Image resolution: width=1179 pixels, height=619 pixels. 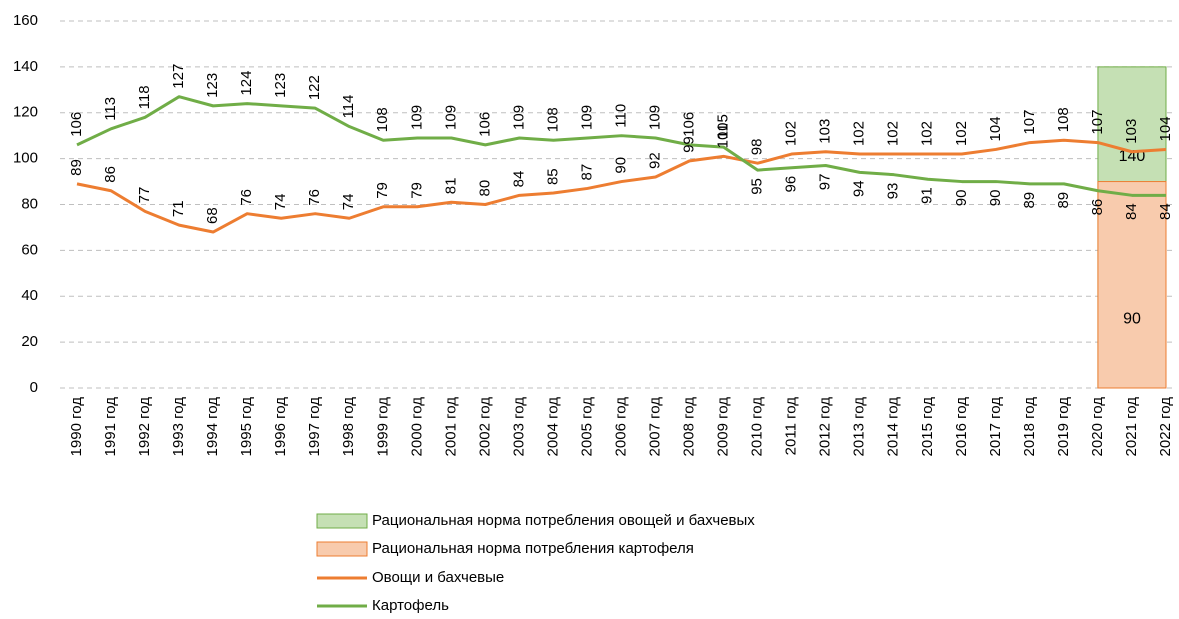 I want to click on data-label: 122, so click(x=314, y=87).